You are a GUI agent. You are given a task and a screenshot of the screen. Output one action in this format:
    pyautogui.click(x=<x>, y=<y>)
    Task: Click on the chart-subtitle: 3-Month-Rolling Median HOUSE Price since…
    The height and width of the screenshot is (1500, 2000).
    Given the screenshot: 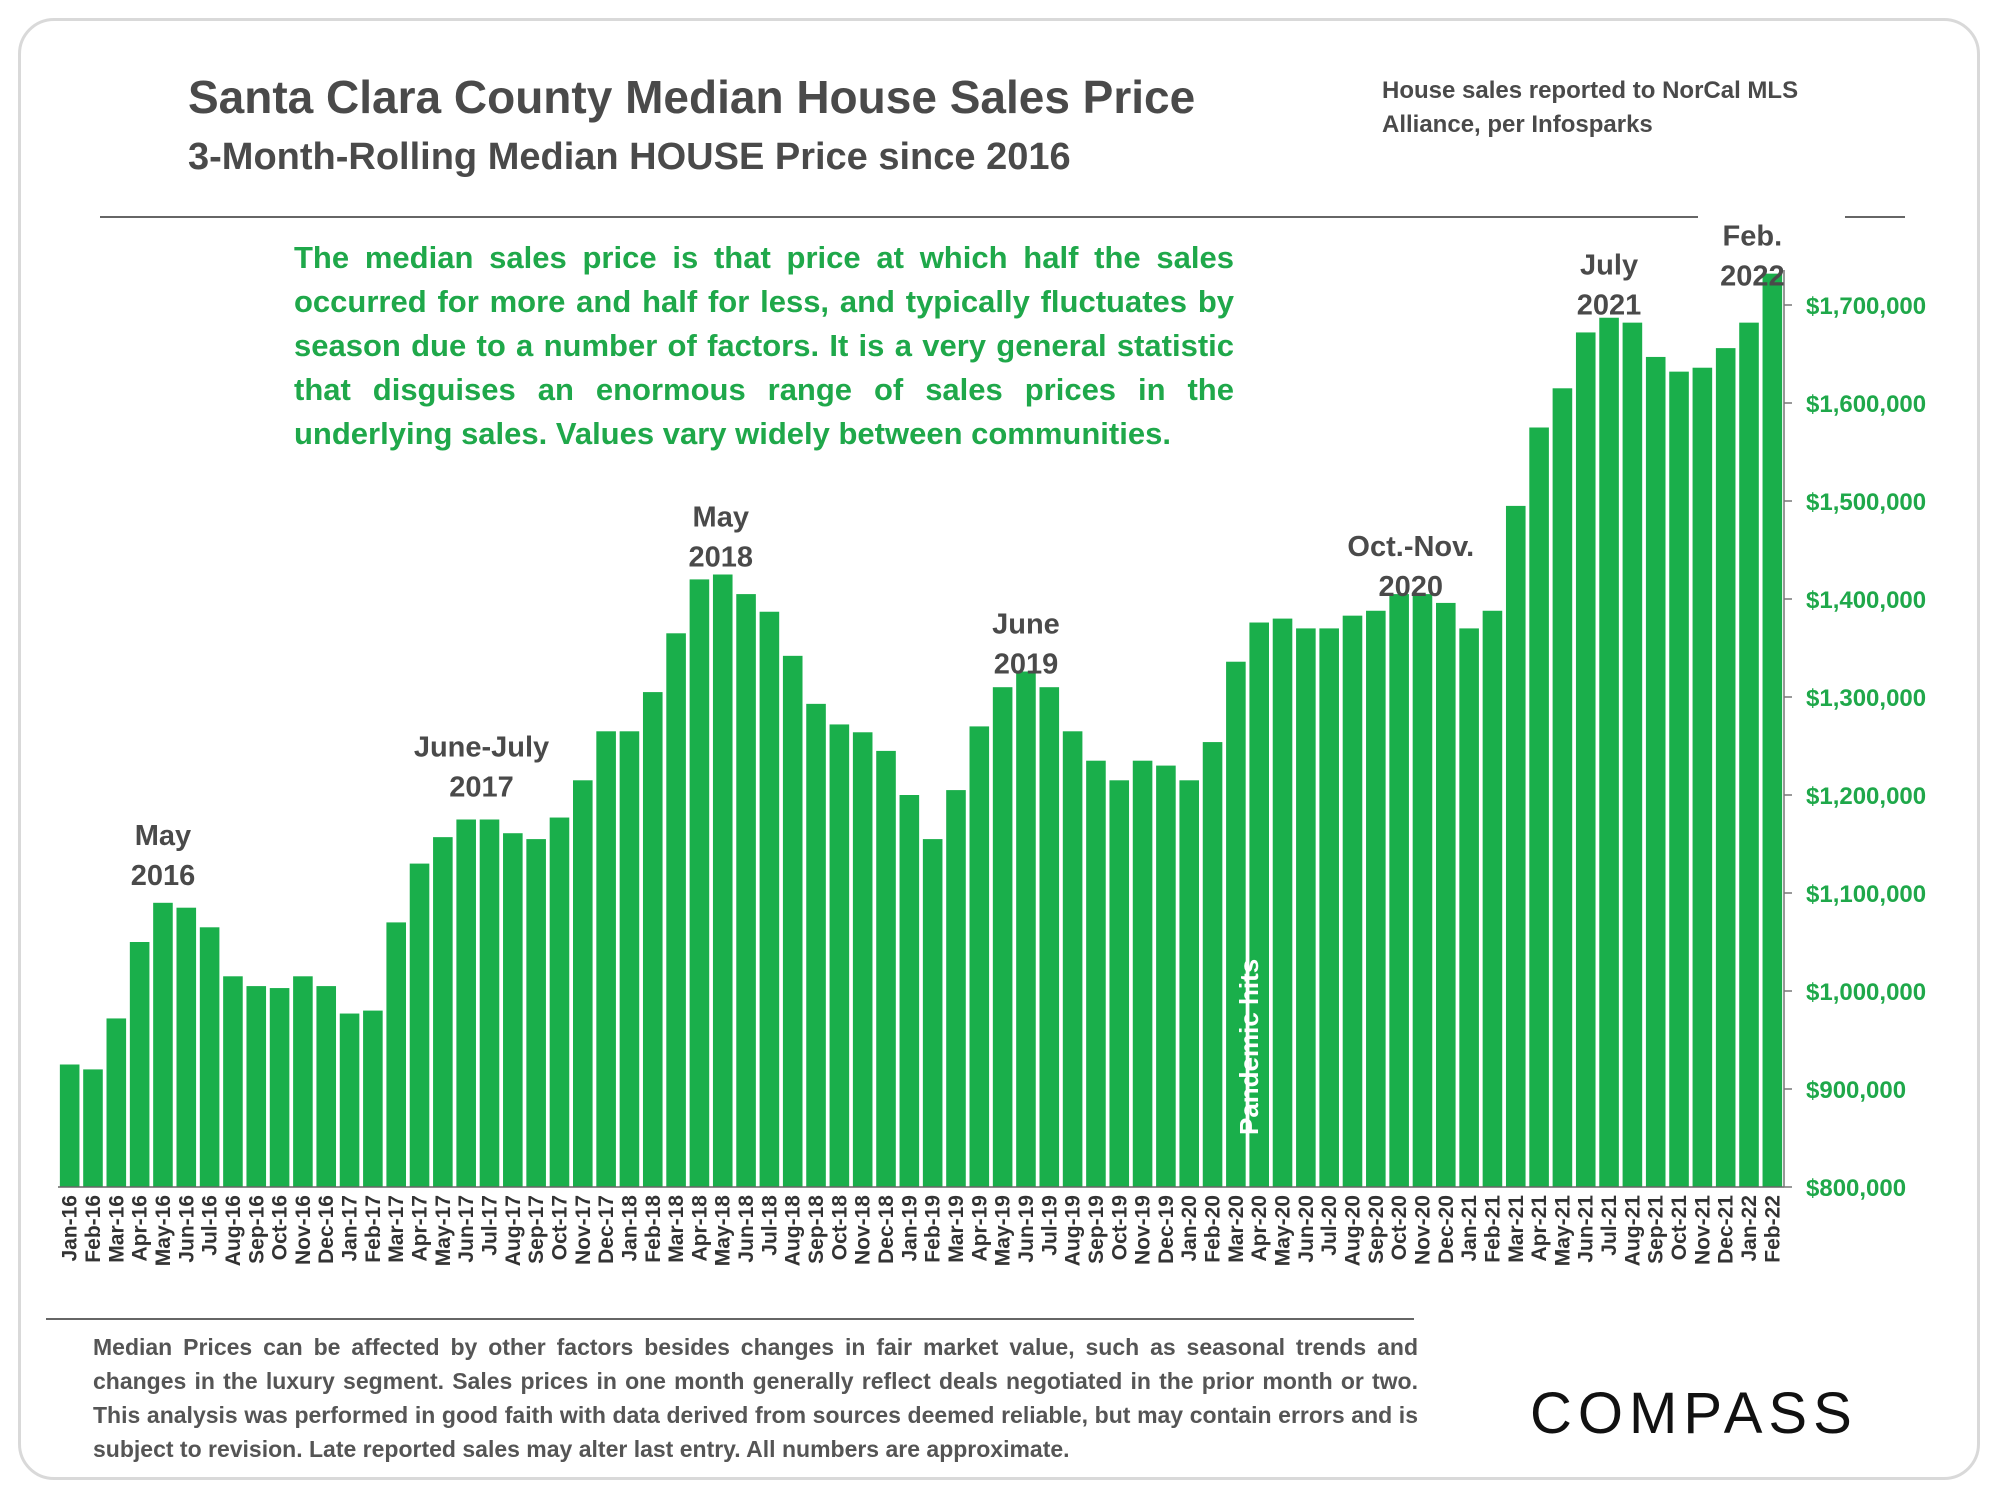 What is the action you would take?
    pyautogui.click(x=629, y=157)
    